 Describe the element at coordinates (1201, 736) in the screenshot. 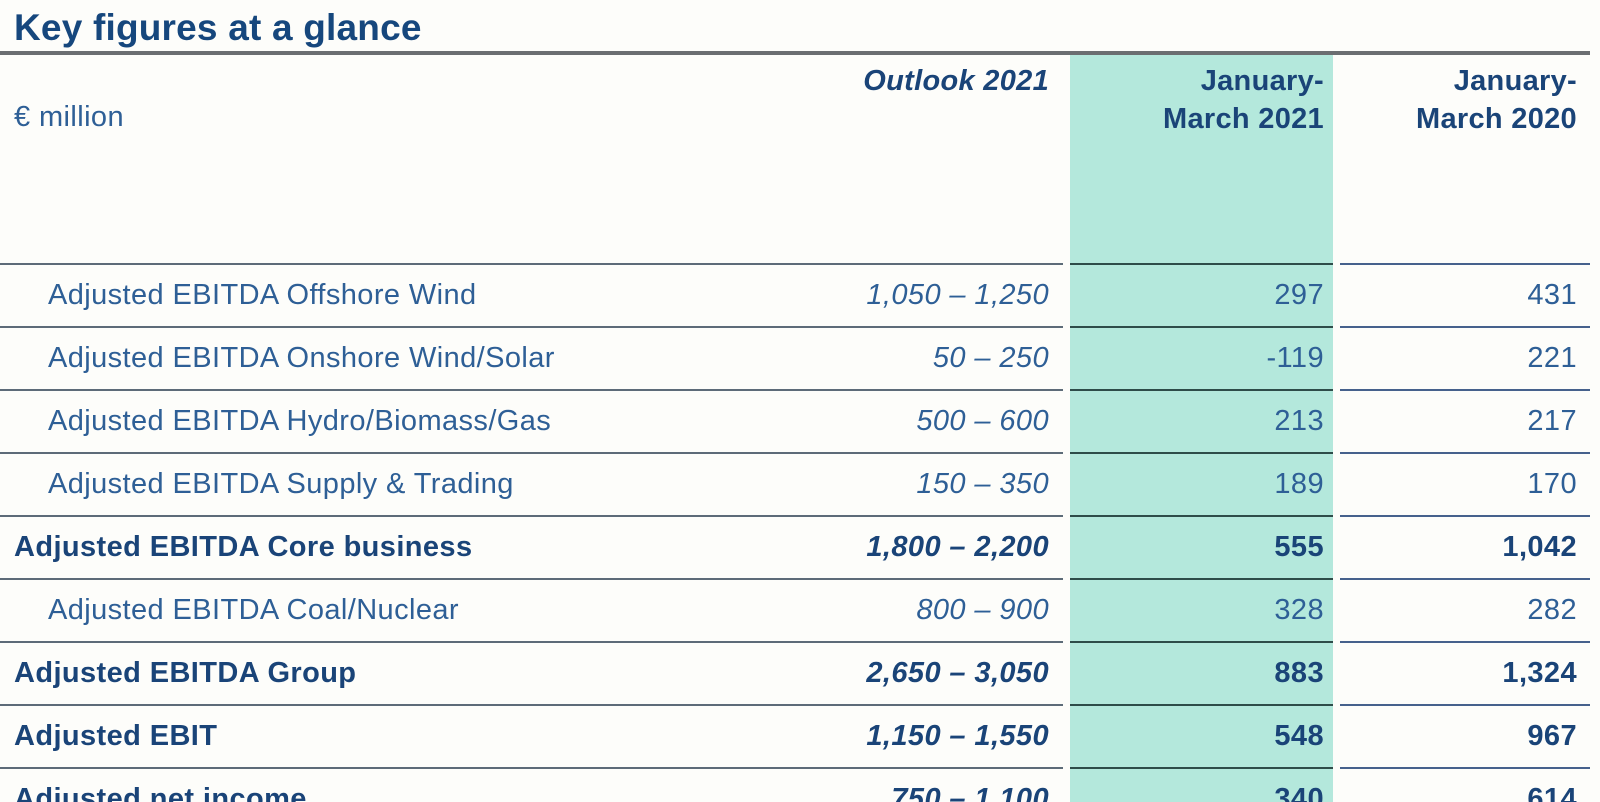

I see `jan-mar-2021-value: 548` at that location.